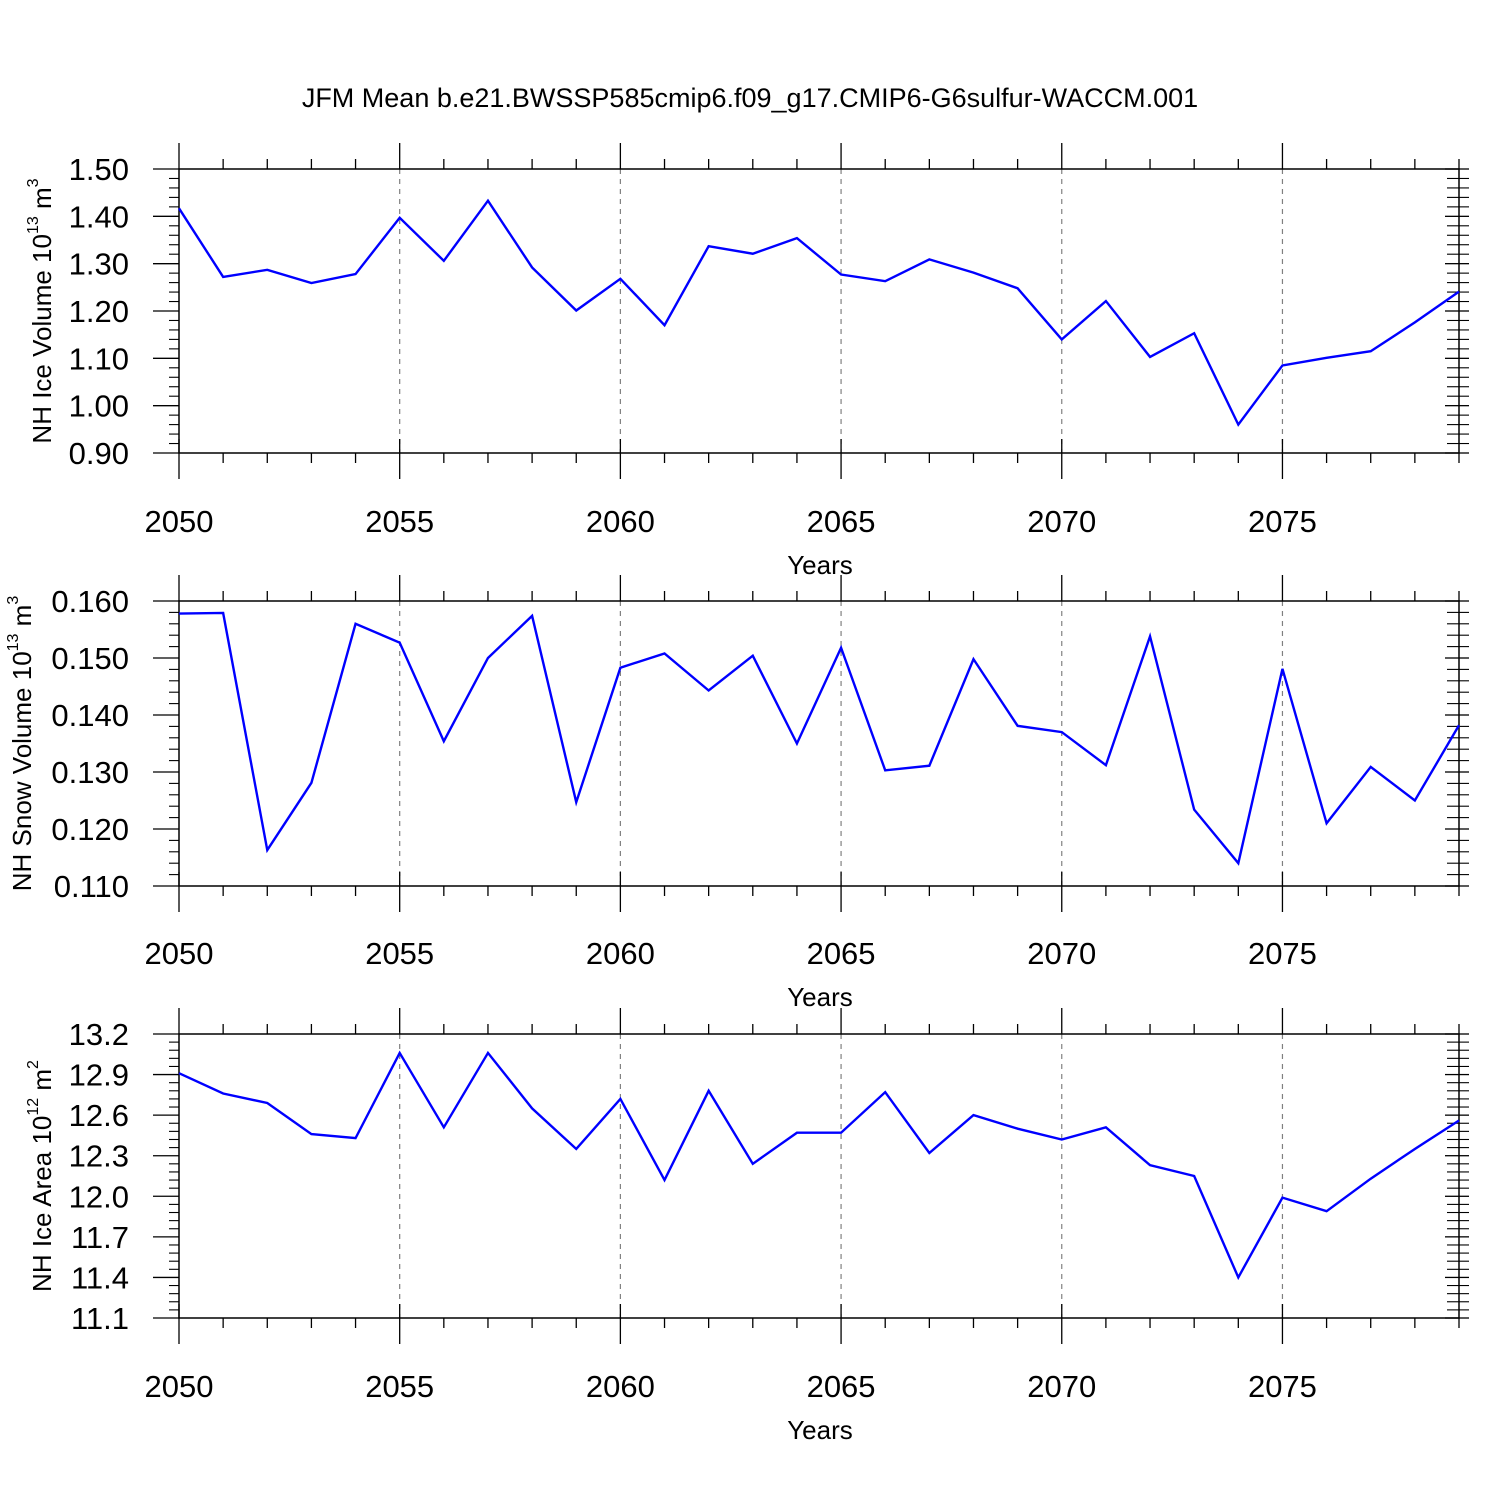  Describe the element at coordinates (819, 738) in the screenshot. I see `series-line-snow-volume` at that location.